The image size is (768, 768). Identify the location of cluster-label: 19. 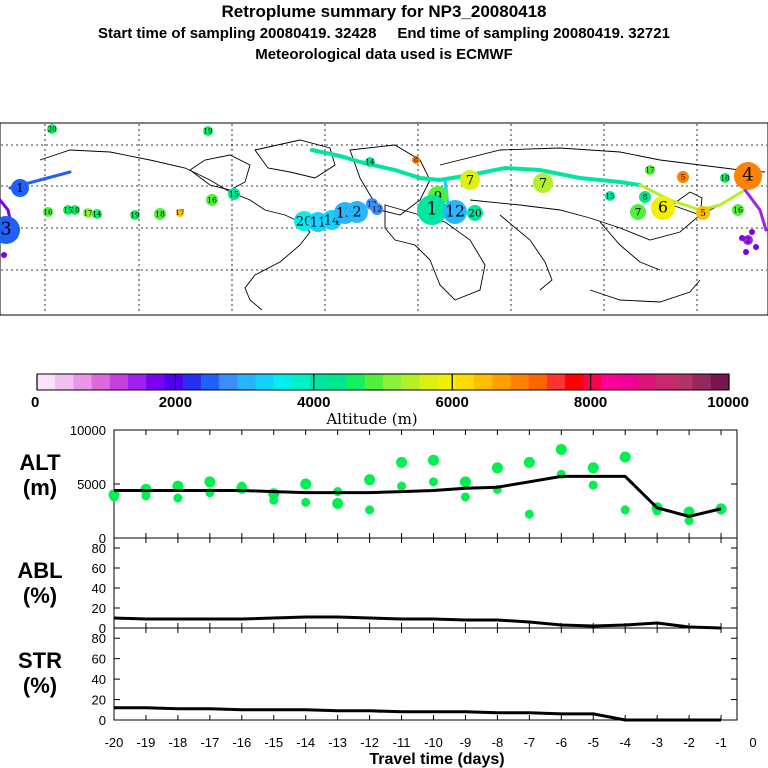
(208, 131).